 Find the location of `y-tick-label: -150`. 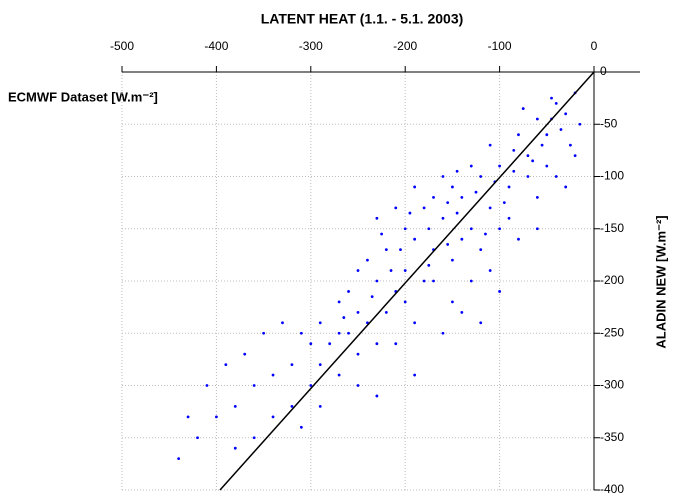

y-tick-label: -150 is located at coordinates (612, 228).